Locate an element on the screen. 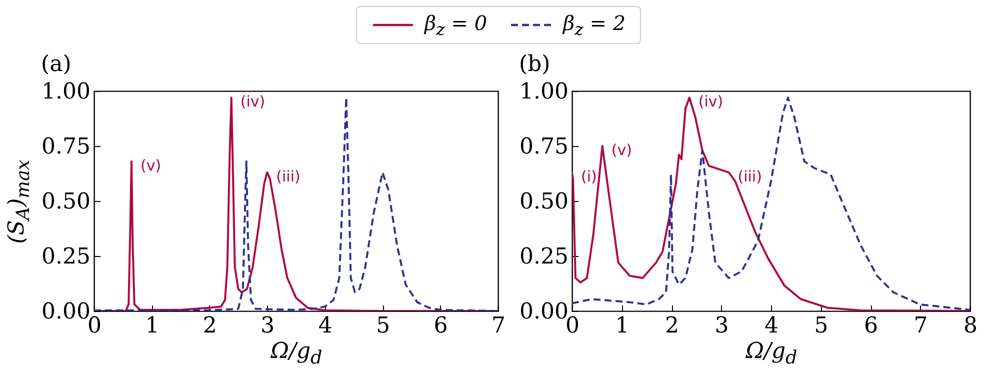 The height and width of the screenshot is (378, 996). legend-label: β$_{z}$ = 2 is located at coordinates (594, 25).